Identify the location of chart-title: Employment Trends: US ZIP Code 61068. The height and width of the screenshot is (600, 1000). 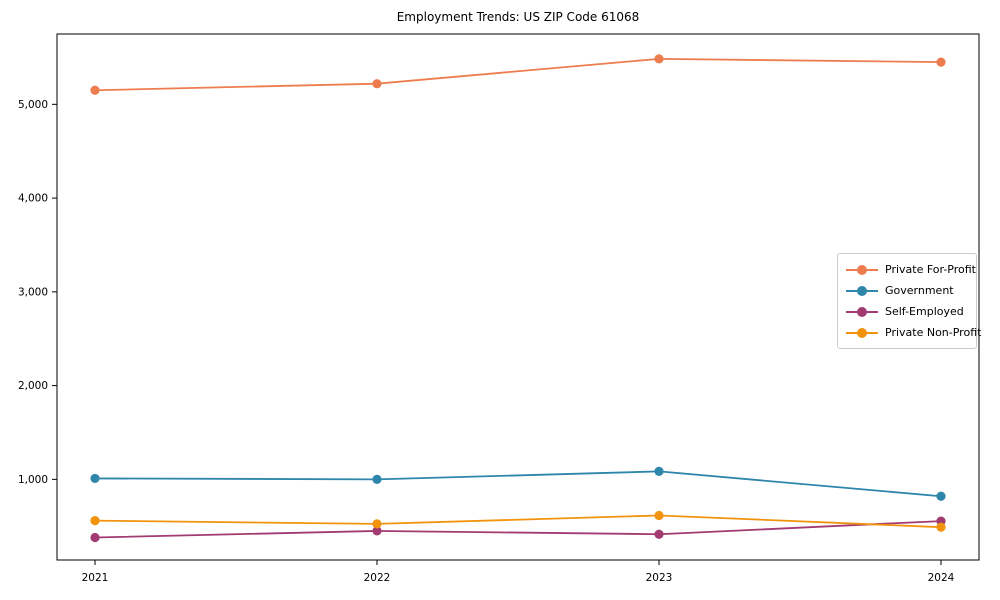
(518, 17).